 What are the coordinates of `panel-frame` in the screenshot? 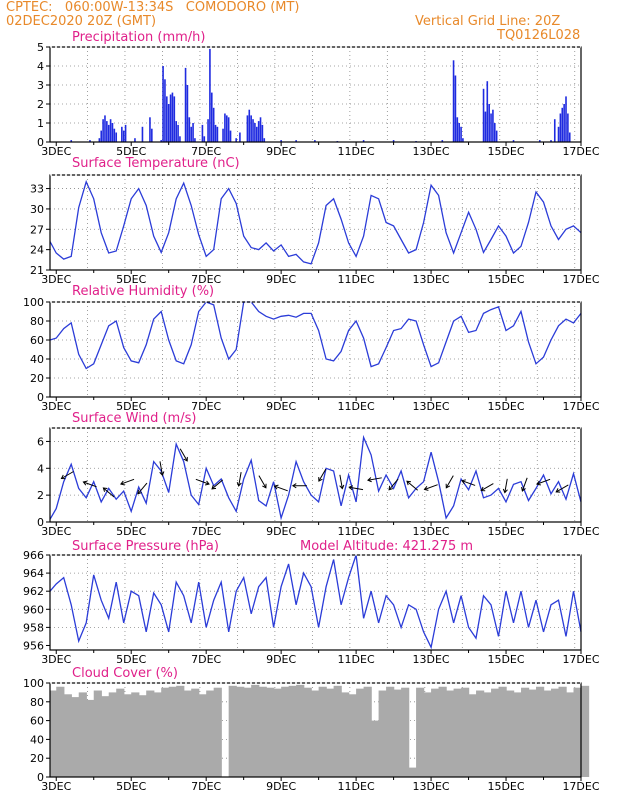 It's located at (315, 602).